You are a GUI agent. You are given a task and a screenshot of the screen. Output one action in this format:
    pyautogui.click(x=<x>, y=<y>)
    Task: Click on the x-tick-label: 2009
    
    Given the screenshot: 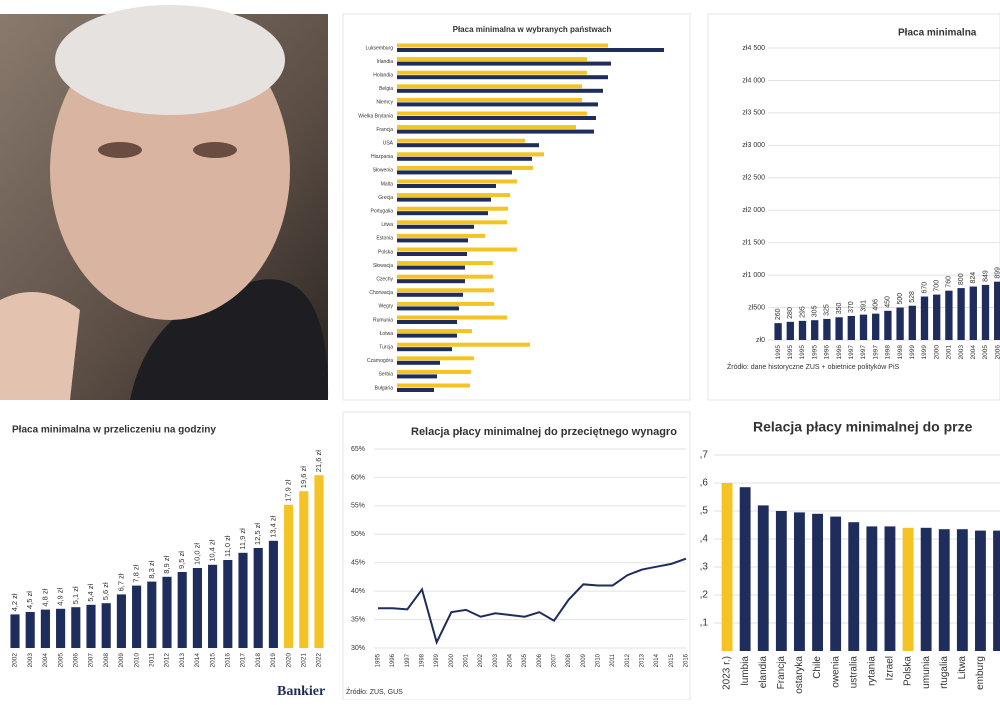 What is the action you would take?
    pyautogui.click(x=121, y=660)
    